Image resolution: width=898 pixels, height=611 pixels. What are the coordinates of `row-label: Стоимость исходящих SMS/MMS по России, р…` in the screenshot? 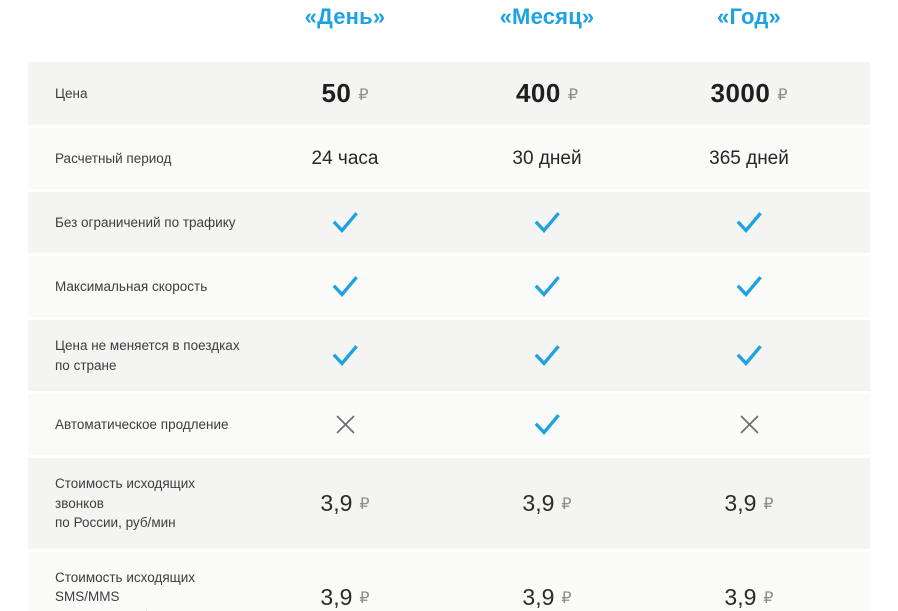 It's located at (125, 590).